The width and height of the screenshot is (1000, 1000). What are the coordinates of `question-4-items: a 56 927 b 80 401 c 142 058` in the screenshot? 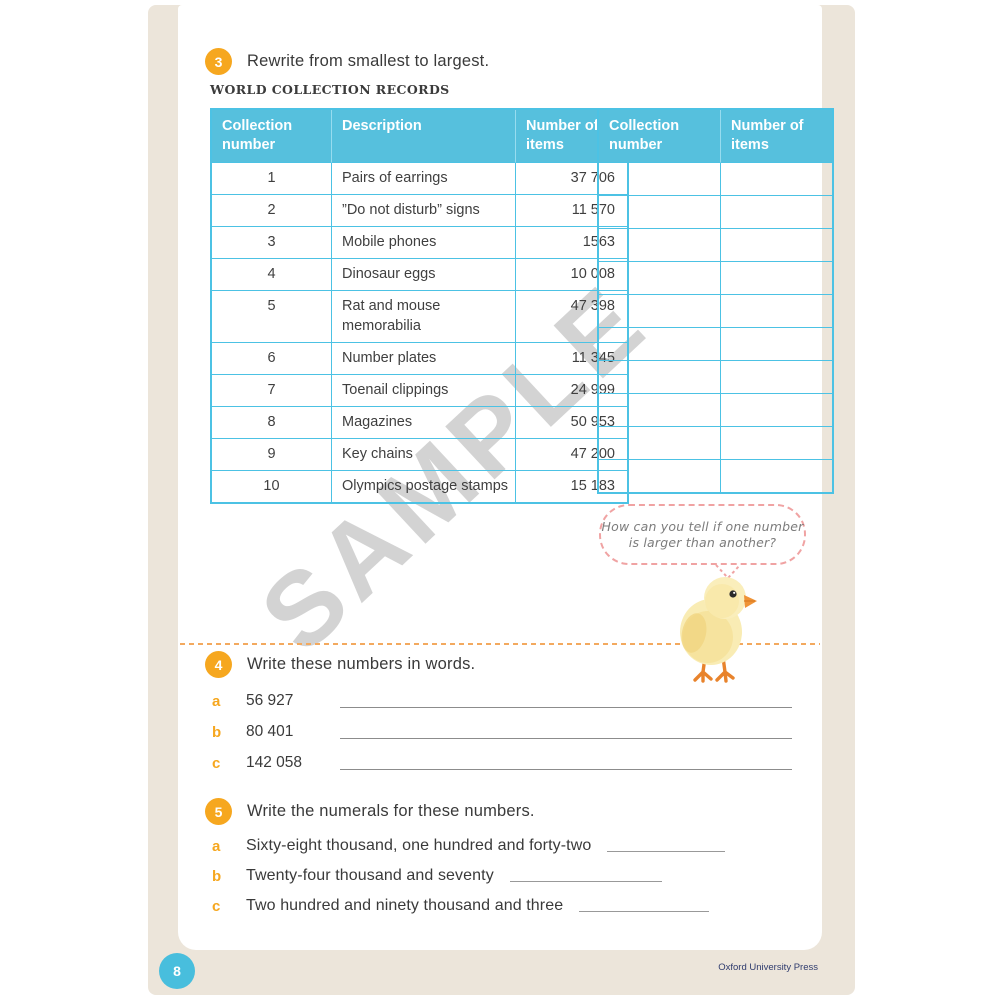 It's located at (502, 729).